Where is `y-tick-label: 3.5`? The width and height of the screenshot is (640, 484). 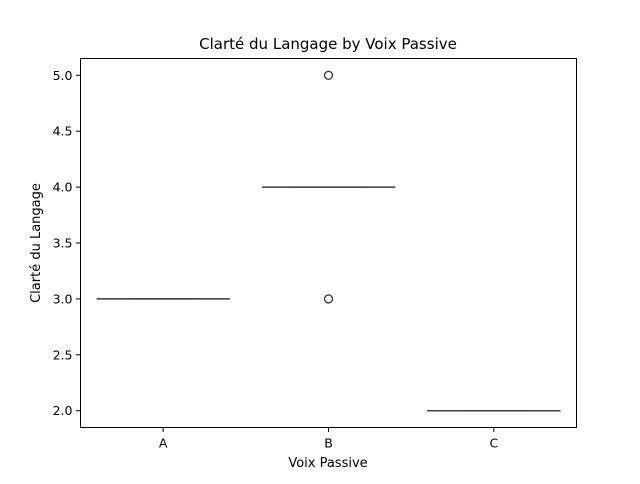
y-tick-label: 3.5 is located at coordinates (63, 243).